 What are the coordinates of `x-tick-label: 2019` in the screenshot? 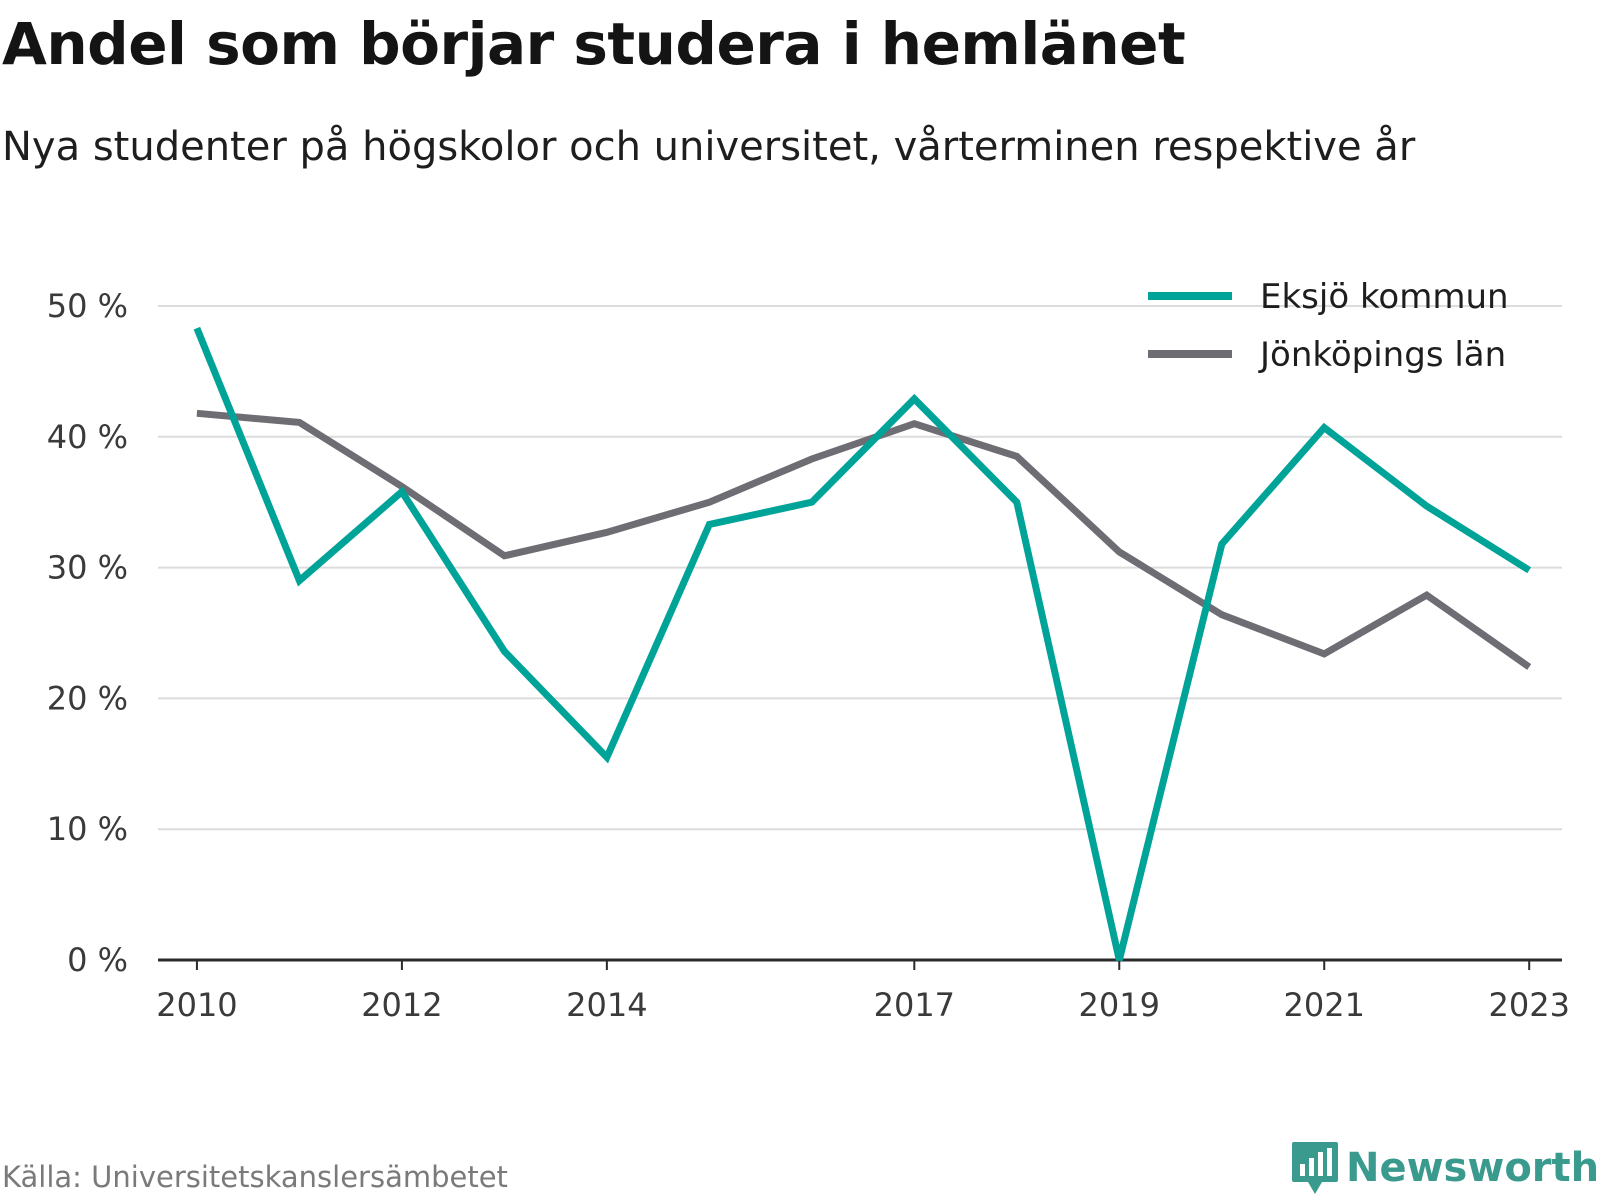 It's located at (1119, 1005).